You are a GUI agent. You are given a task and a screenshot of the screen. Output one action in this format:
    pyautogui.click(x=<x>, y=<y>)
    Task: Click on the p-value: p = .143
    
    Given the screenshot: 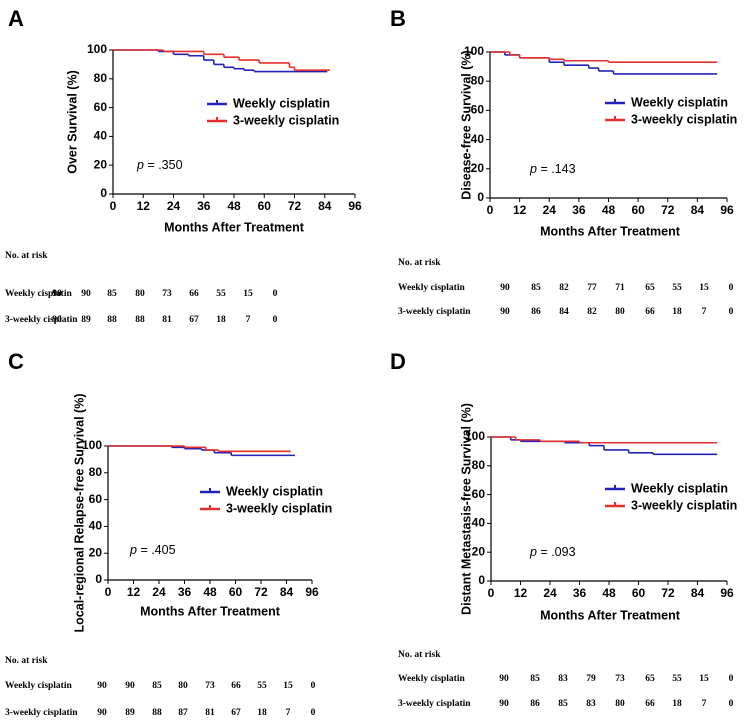 What is the action you would take?
    pyautogui.click(x=552, y=169)
    